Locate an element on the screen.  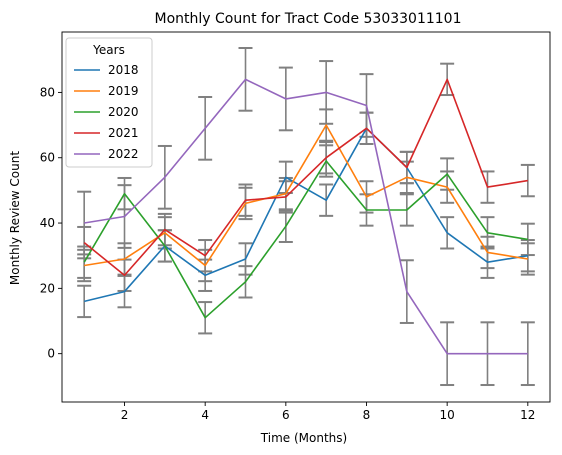
legend-title: Years is located at coordinates (108, 50).